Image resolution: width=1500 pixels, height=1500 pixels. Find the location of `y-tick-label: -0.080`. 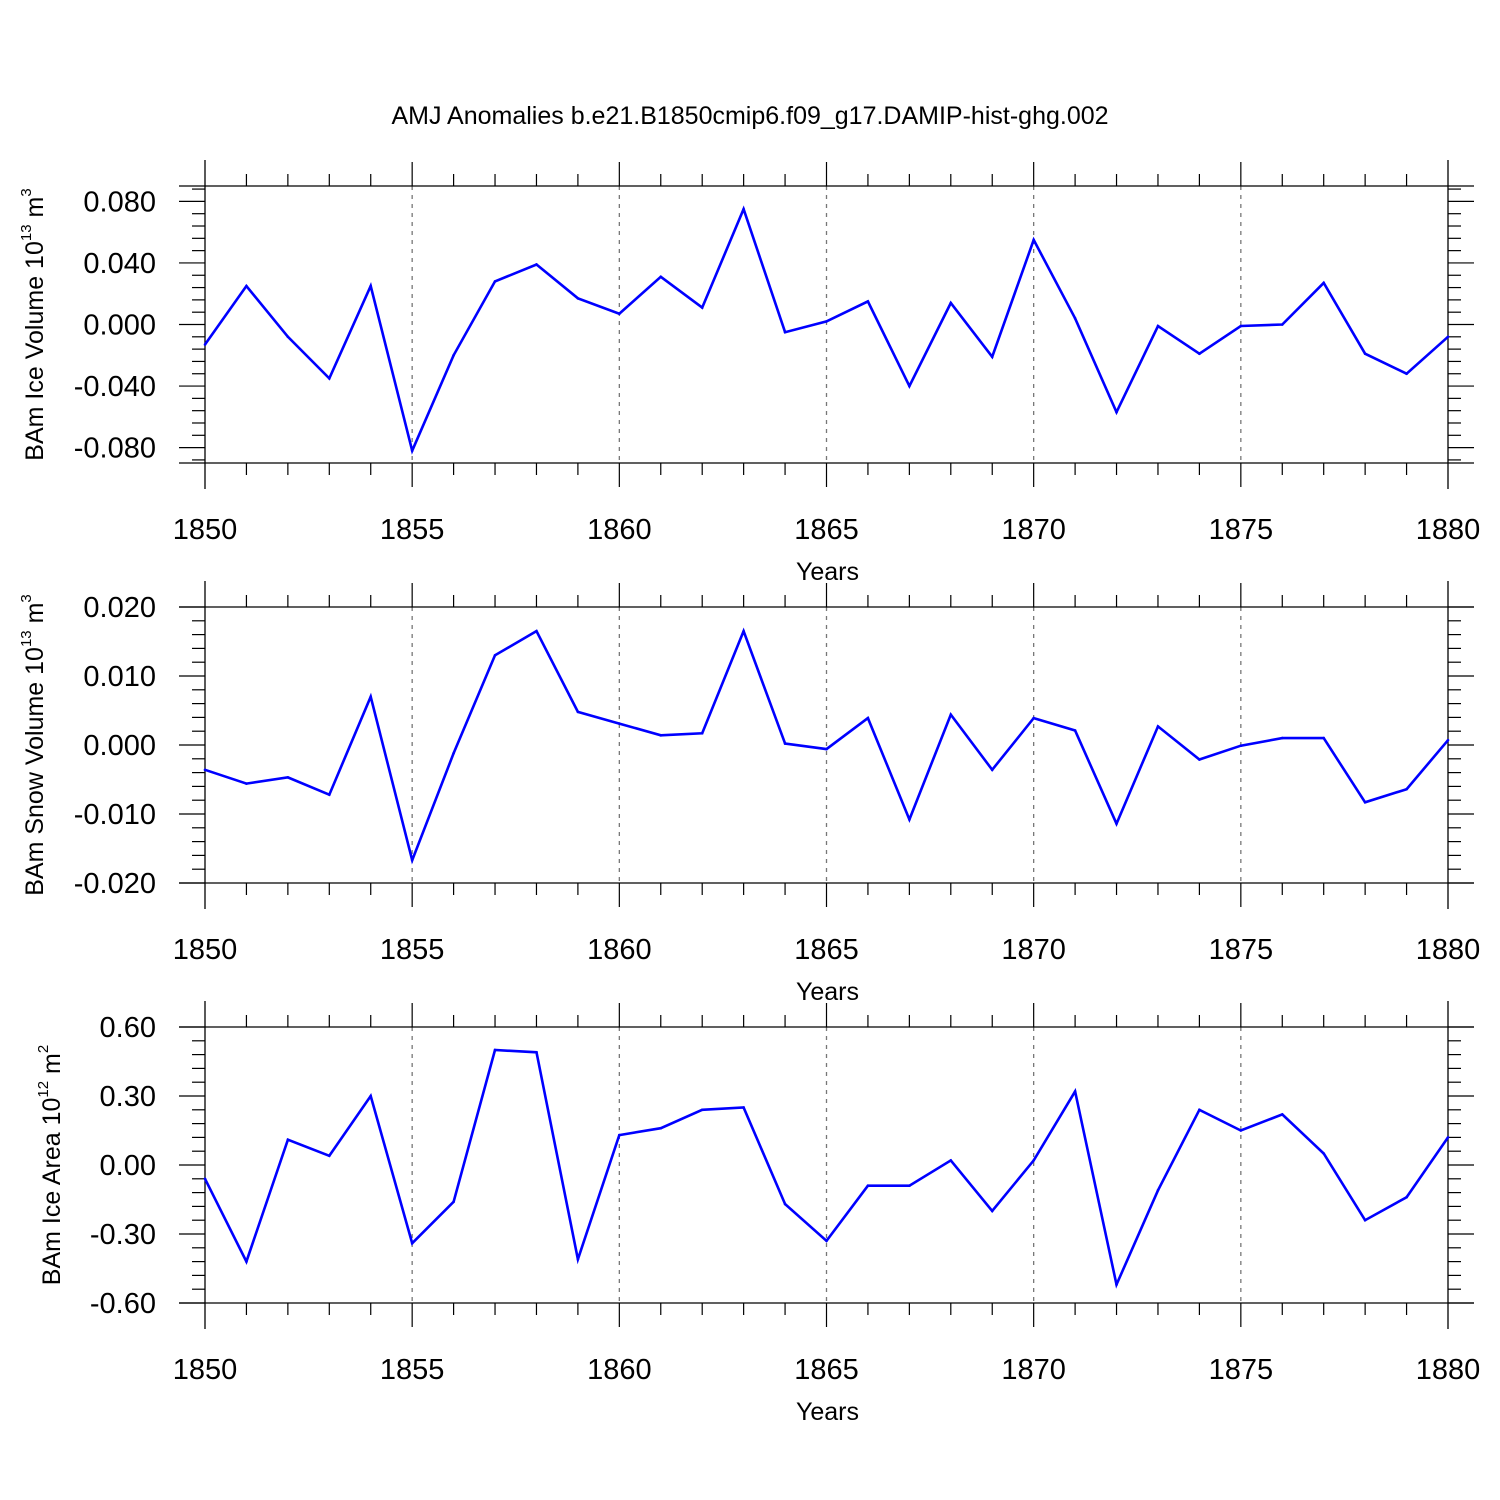

y-tick-label: -0.080 is located at coordinates (115, 449).